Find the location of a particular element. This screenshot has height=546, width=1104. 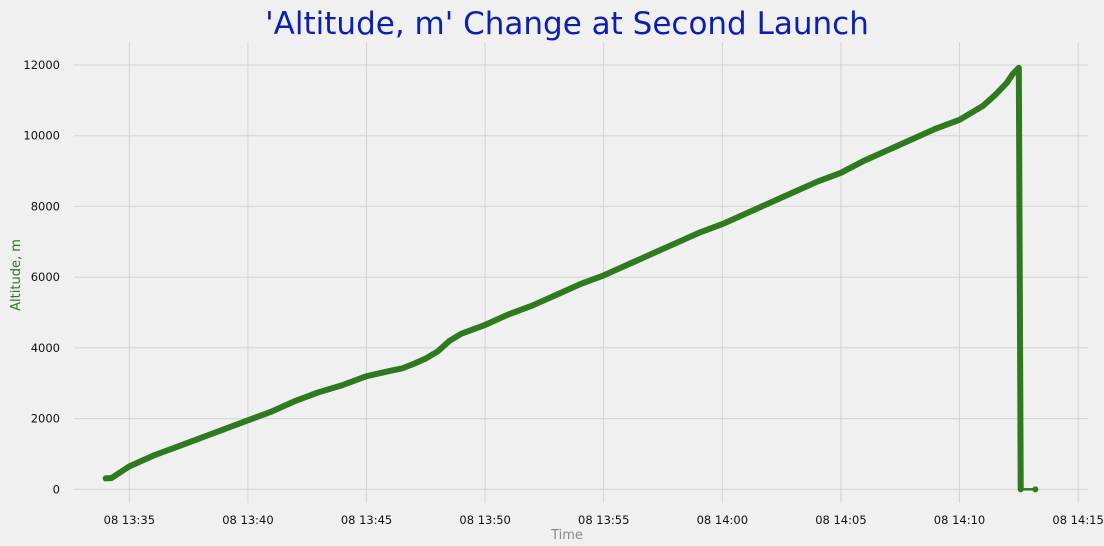

chart-title: 'Altitude, m' Change at Second Launch is located at coordinates (567, 24).